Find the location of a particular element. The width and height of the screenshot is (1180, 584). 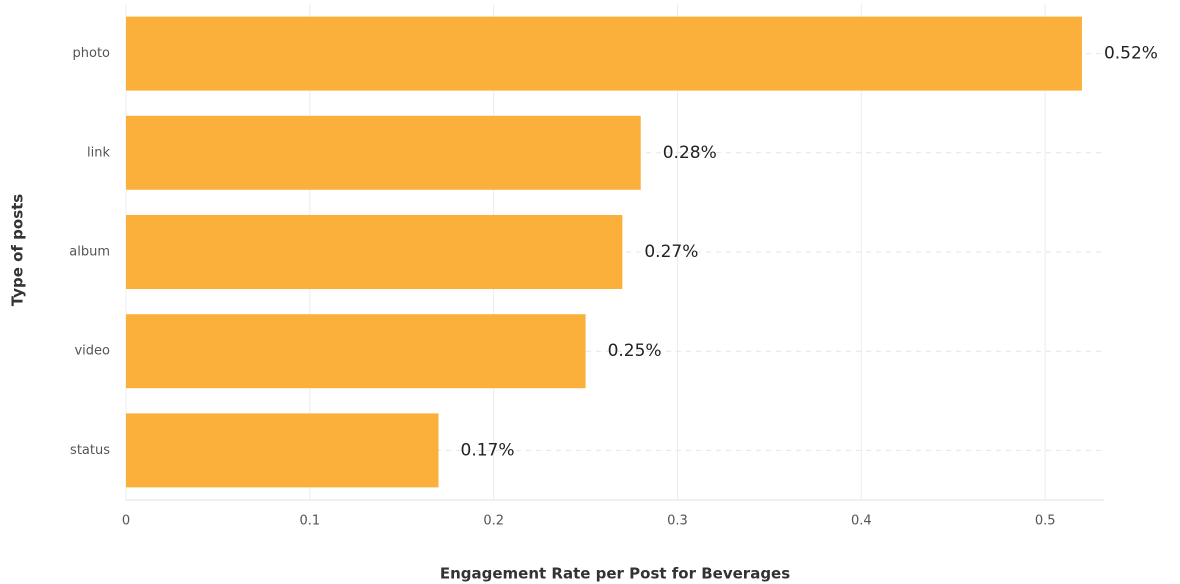

x-tick-label: 0 is located at coordinates (126, 521).